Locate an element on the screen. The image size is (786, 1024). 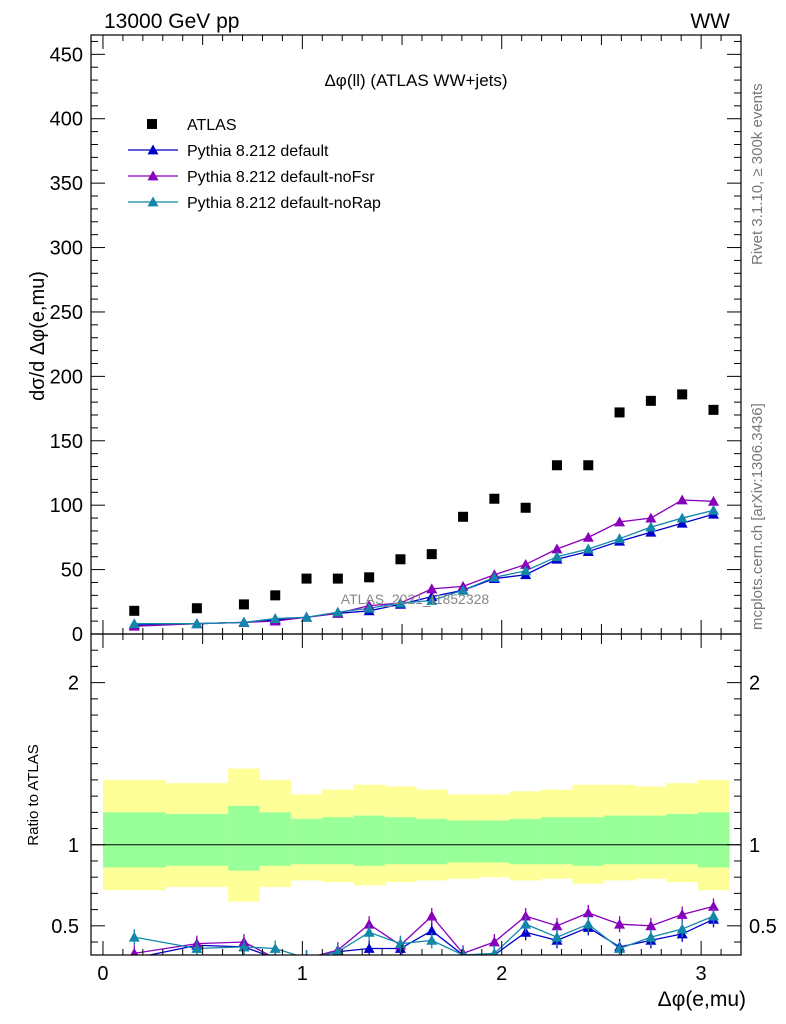
ratio-ylabel: Ratio to ATLAS is located at coordinates (33, 794).